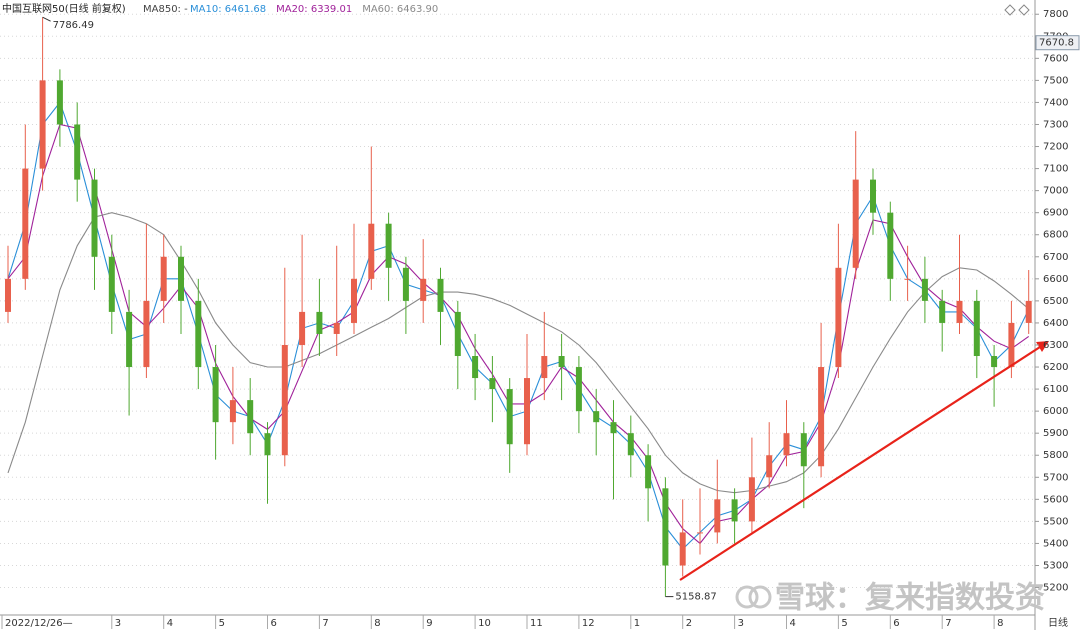 The height and width of the screenshot is (630, 1080). I want to click on y-tick-label: 6800, so click(1055, 235).